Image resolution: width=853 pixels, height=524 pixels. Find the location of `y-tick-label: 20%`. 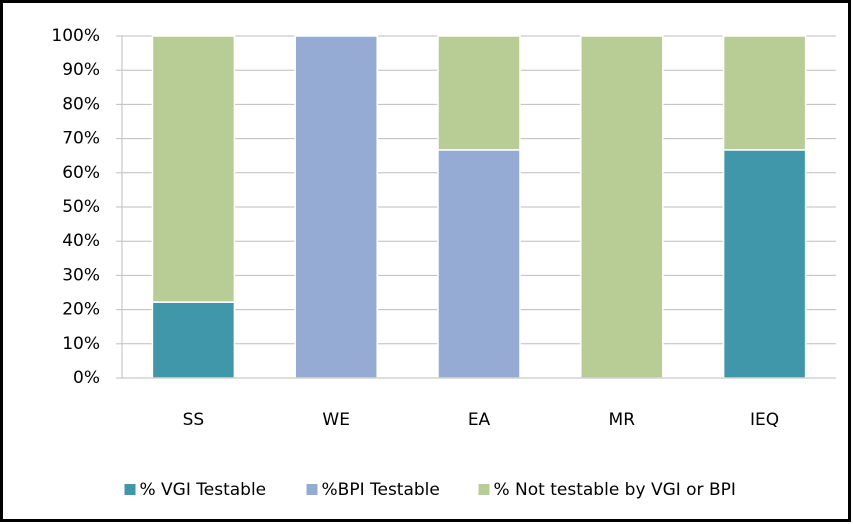

y-tick-label: 20% is located at coordinates (81, 310).